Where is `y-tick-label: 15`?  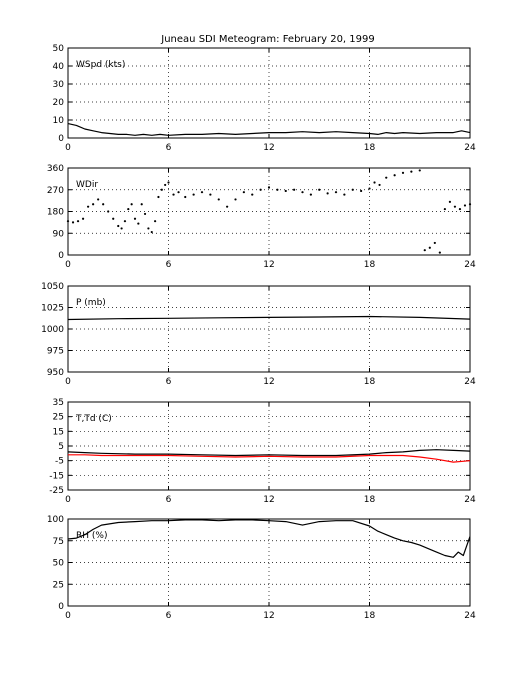 y-tick-label: 15 is located at coordinates (58, 432).